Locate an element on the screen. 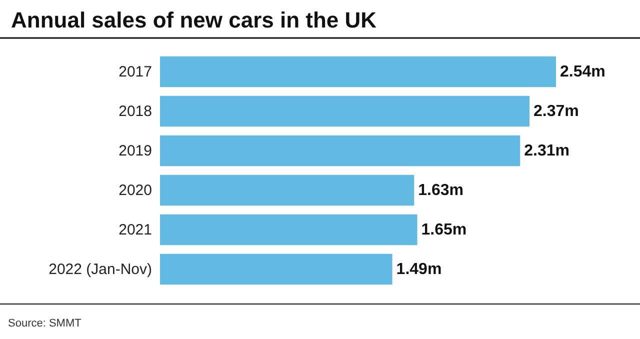 Image resolution: width=640 pixels, height=339 pixels. y-tick-label: 2020 is located at coordinates (135, 190).